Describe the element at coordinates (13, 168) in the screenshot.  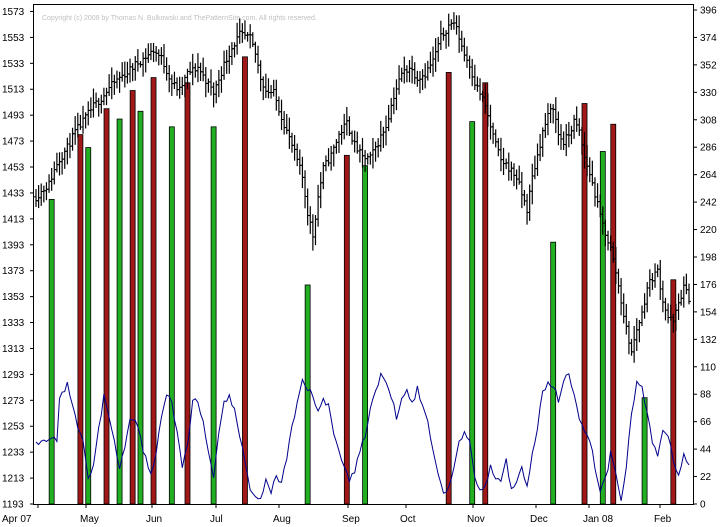
I see `left-tick-label: 1453` at that location.